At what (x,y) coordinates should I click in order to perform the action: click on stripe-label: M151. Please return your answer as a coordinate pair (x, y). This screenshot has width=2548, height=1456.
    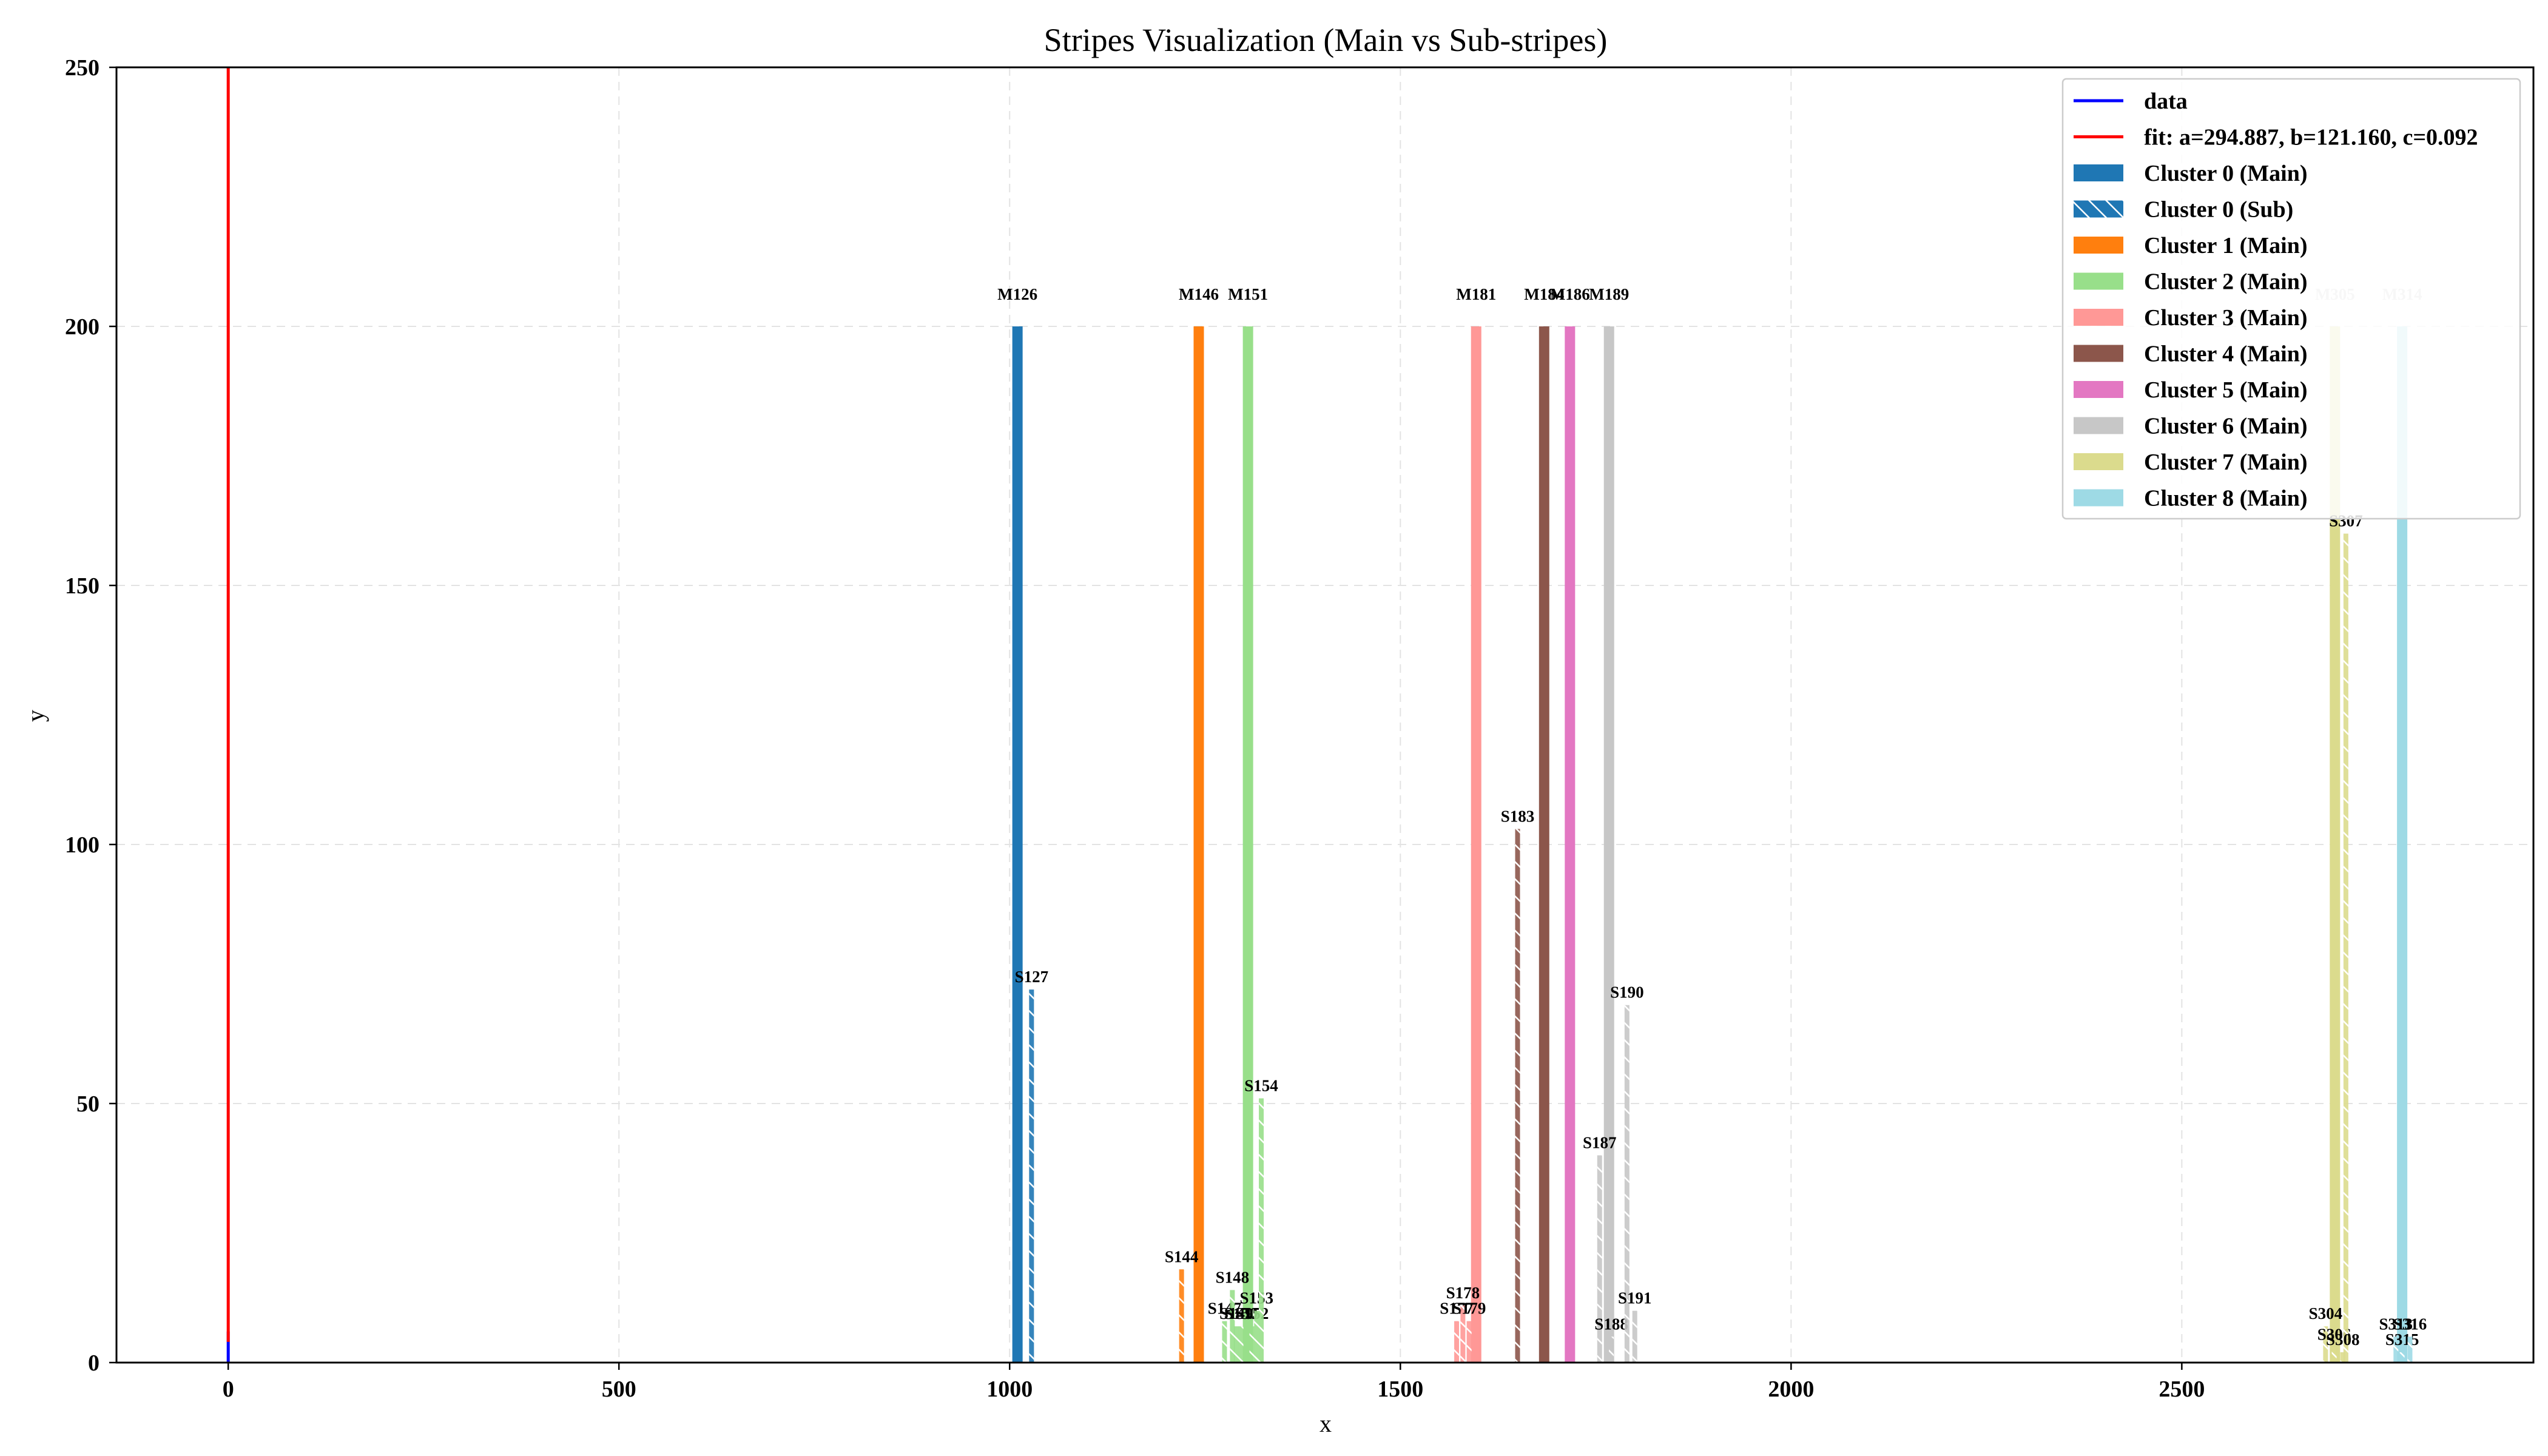
    Looking at the image, I should click on (1248, 294).